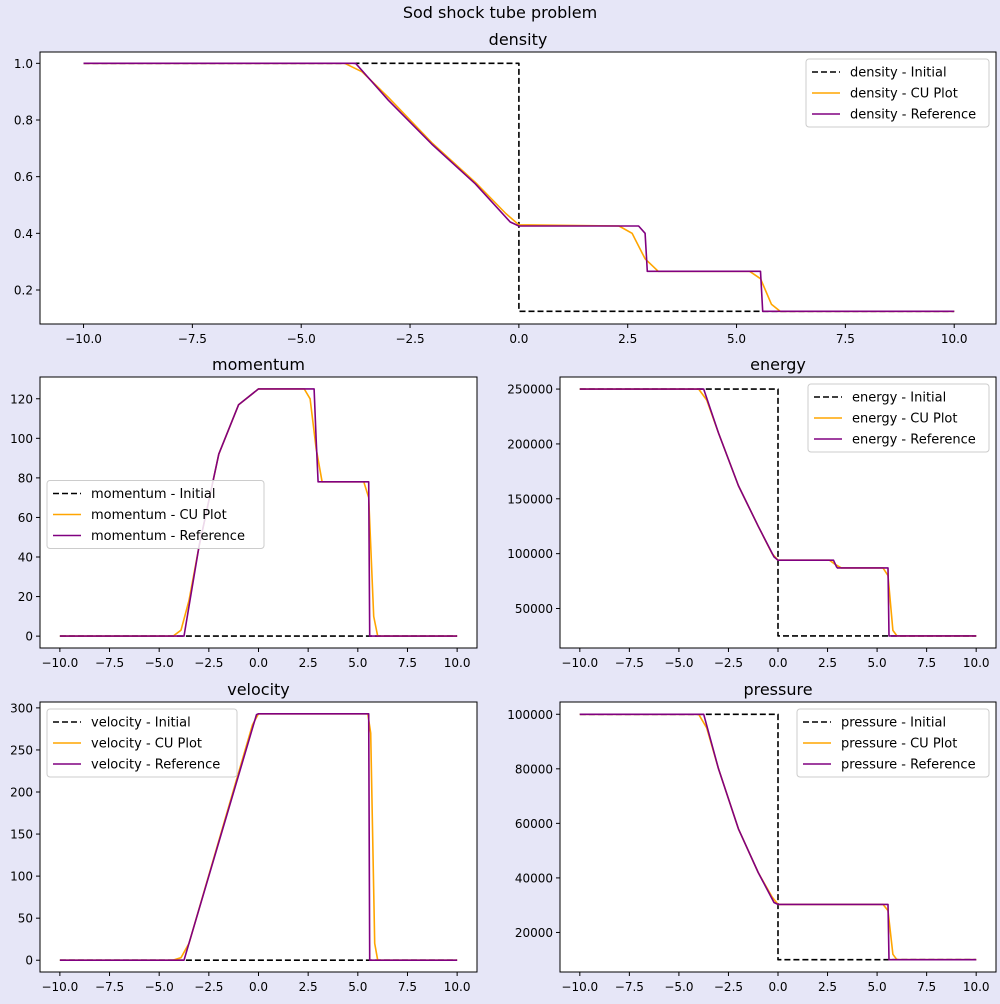  Describe the element at coordinates (530, 499) in the screenshot. I see `energy-y-tick-label: 150000` at that location.